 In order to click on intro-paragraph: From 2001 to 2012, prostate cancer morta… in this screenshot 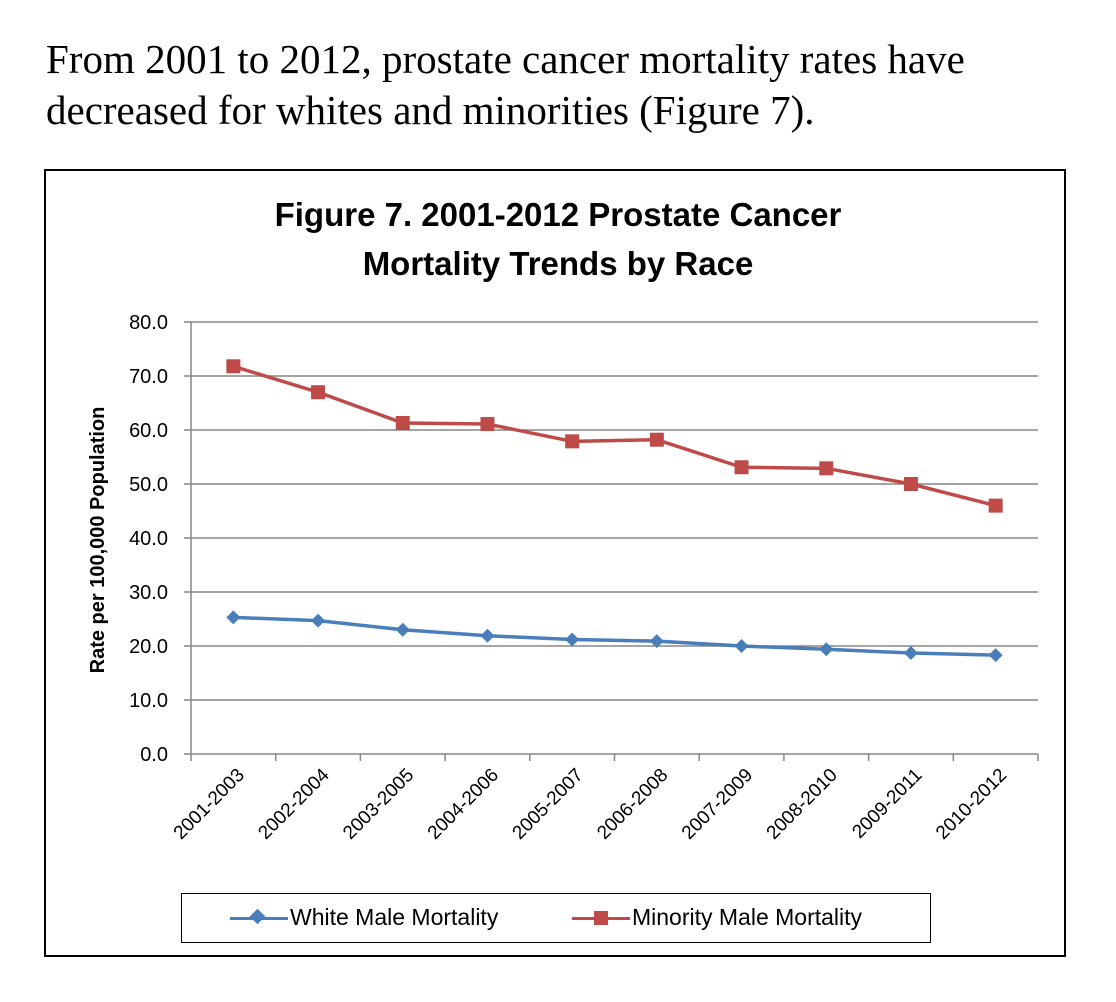, I will do `click(566, 85)`.